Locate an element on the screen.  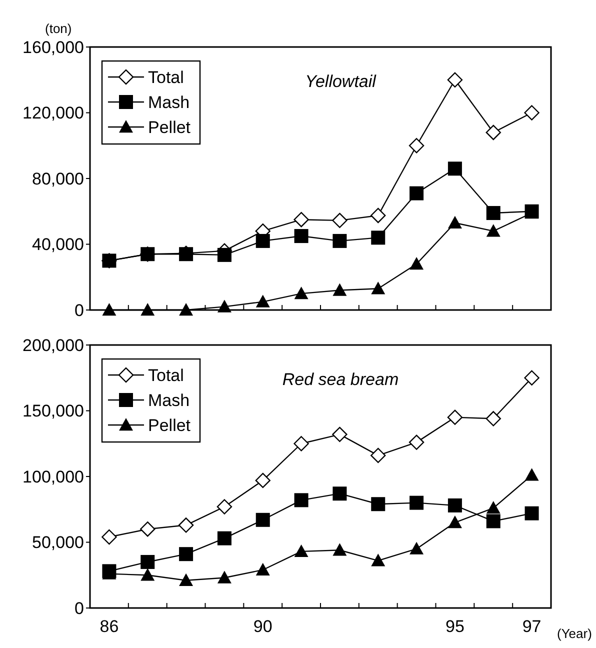
x-axis-title: (Year) is located at coordinates (574, 633).